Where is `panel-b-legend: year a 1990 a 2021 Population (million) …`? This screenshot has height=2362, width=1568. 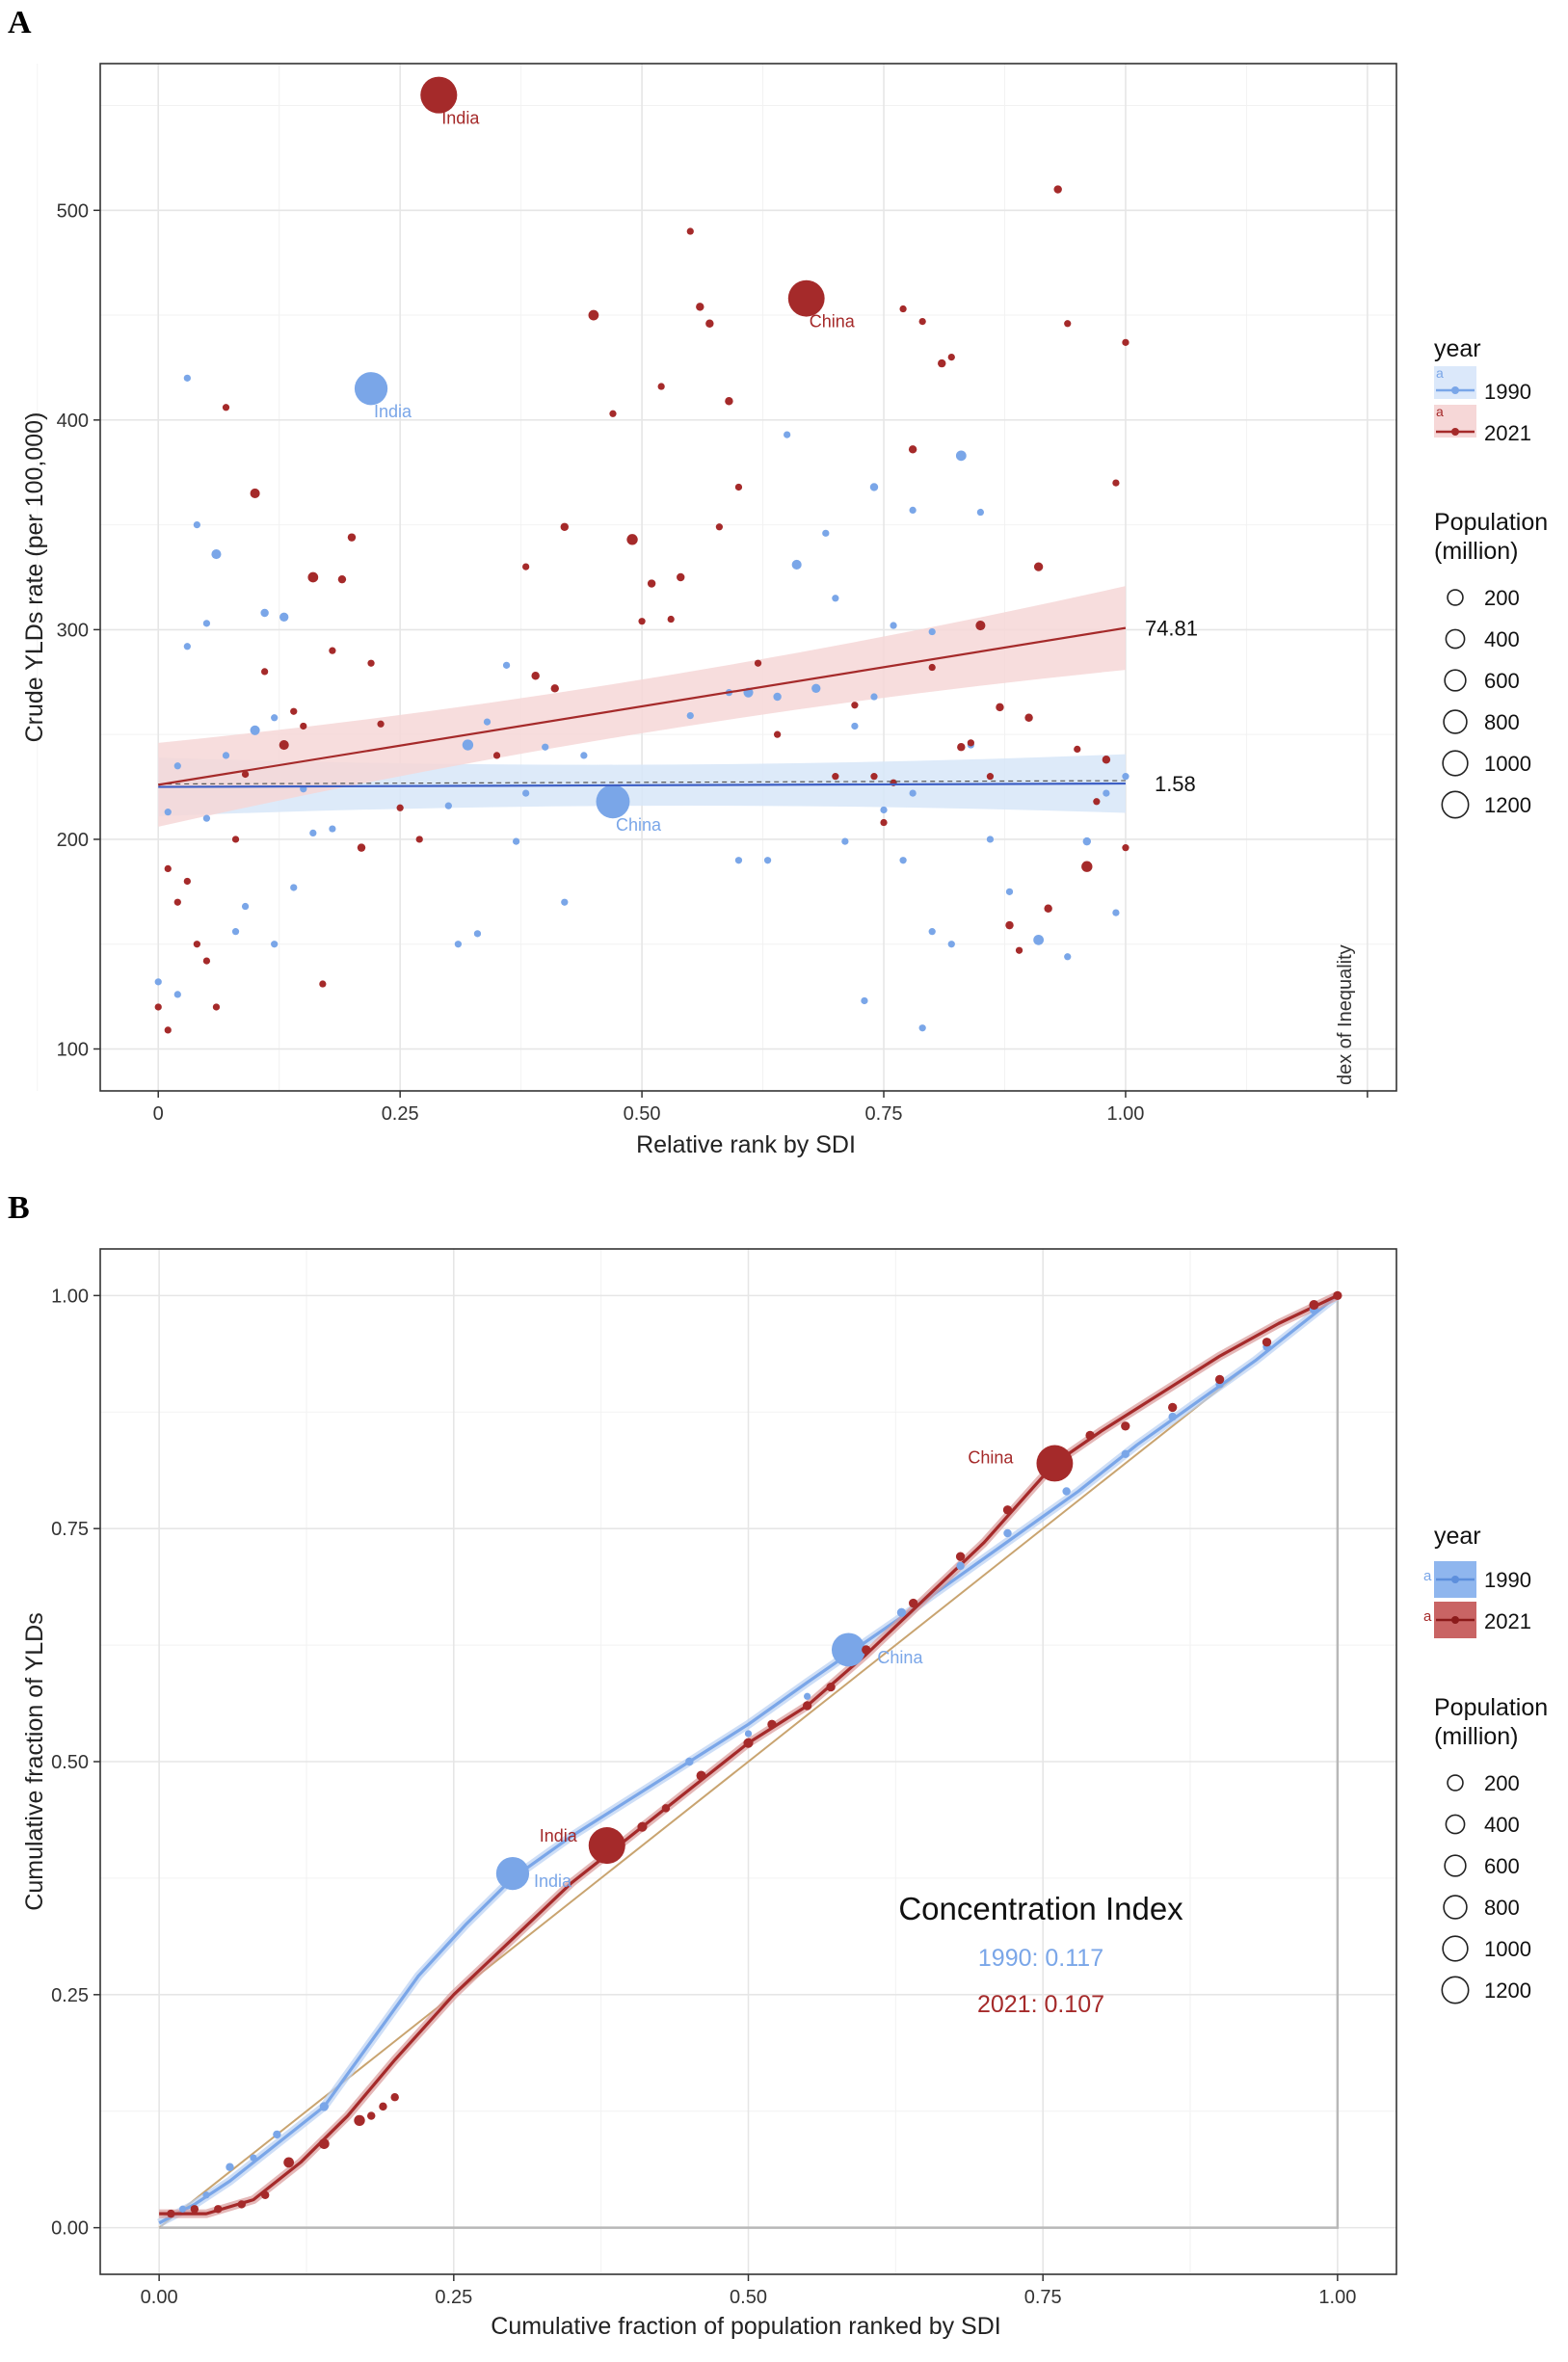 panel-b-legend: year a 1990 a 2021 Population (million) … is located at coordinates (1485, 1763).